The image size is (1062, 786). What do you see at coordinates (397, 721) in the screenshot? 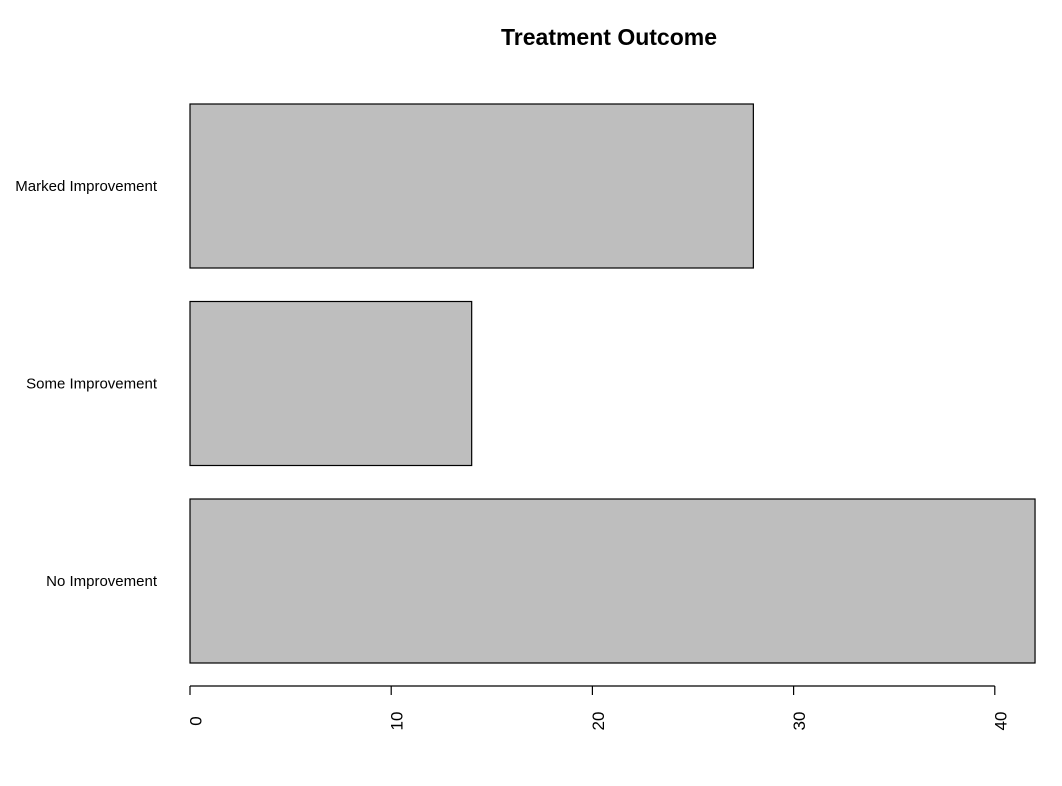
I see `x-tick-label-10: 10` at bounding box center [397, 721].